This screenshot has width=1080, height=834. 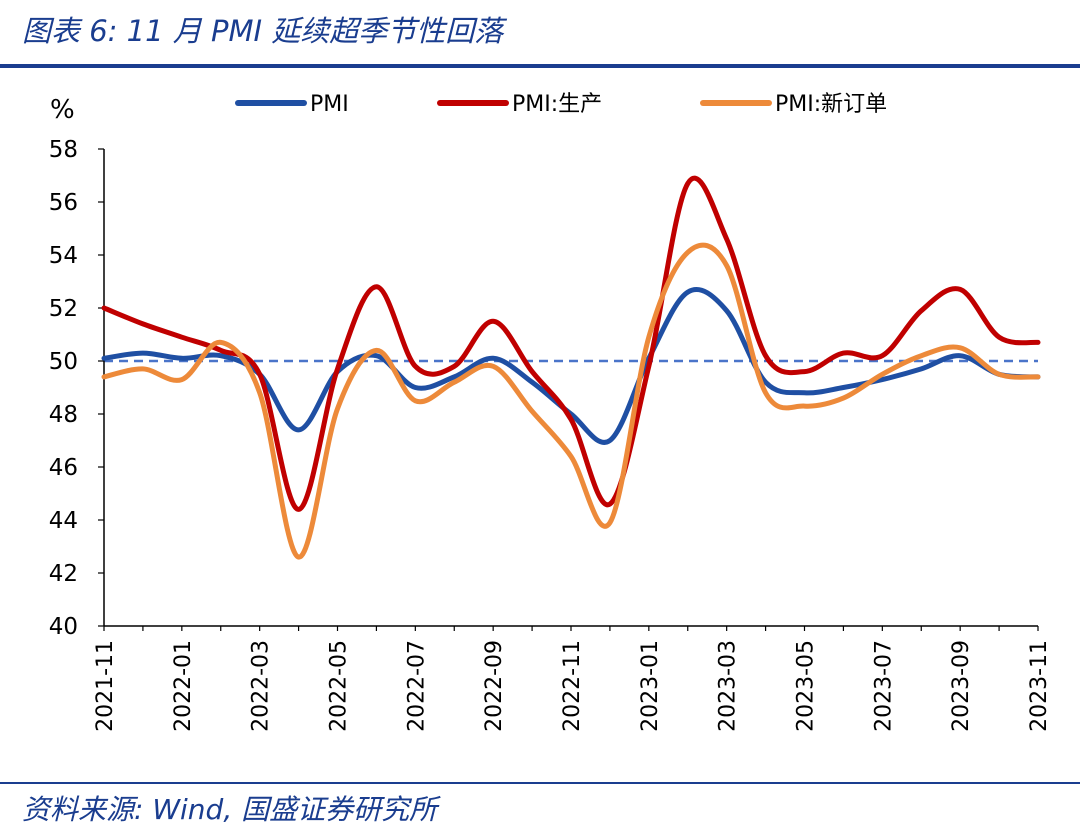 What do you see at coordinates (63, 362) in the screenshot?
I see `y-tick-label: 50` at bounding box center [63, 362].